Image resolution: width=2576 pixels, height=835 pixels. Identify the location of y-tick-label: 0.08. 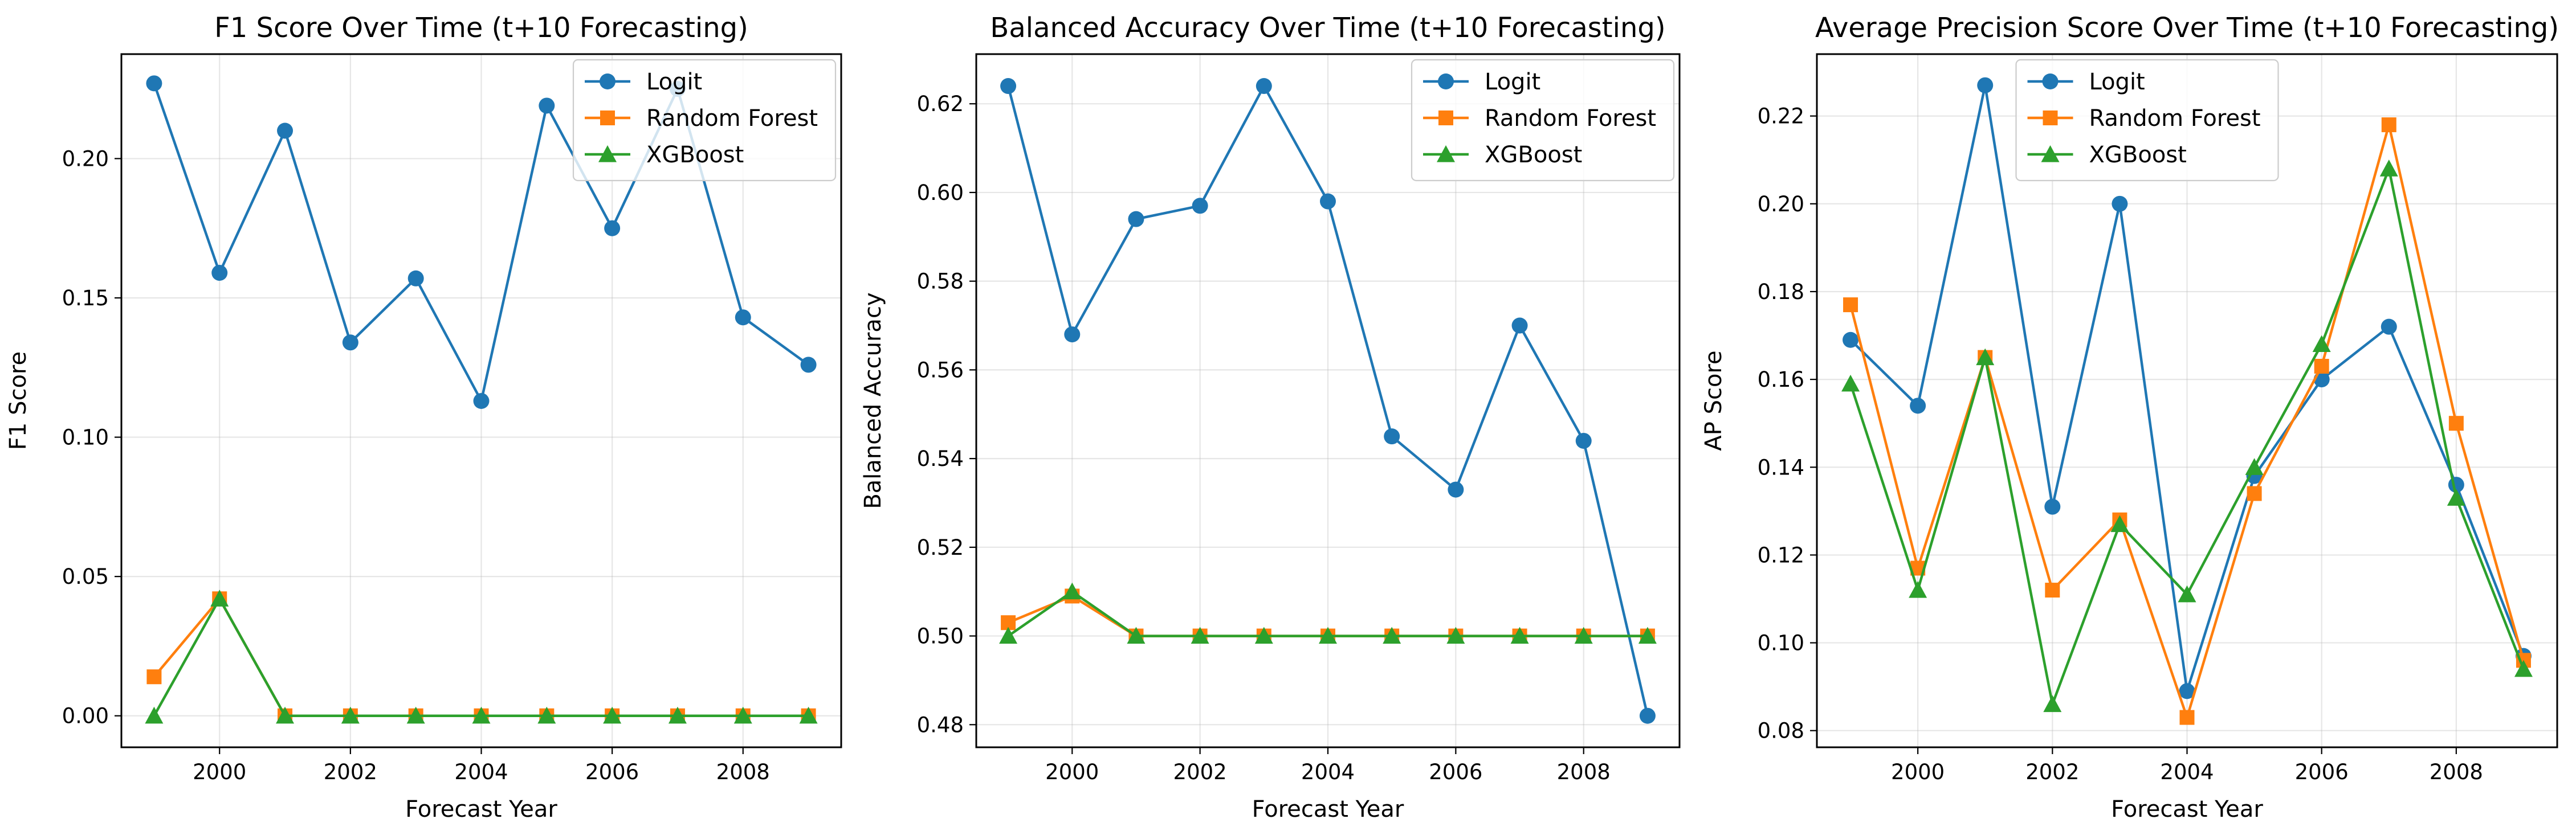
(1781, 731).